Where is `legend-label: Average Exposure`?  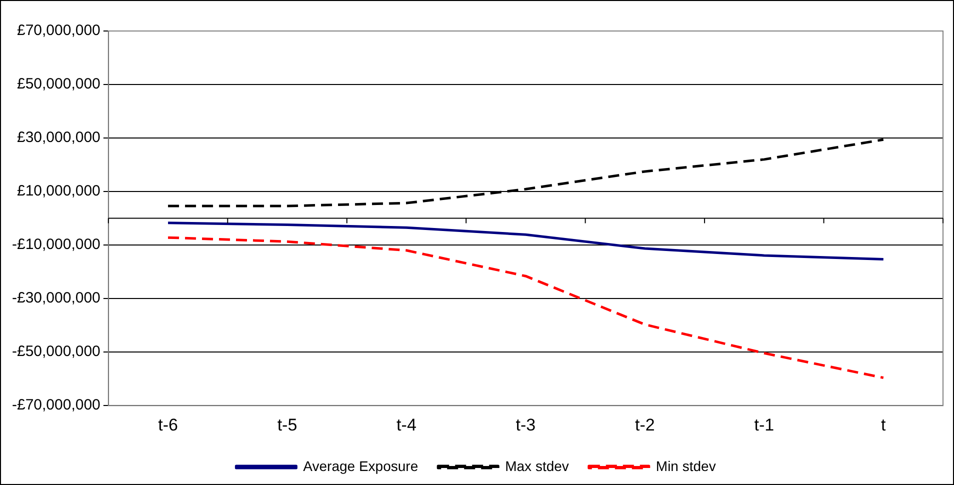
legend-label: Average Exposure is located at coordinates (360, 466).